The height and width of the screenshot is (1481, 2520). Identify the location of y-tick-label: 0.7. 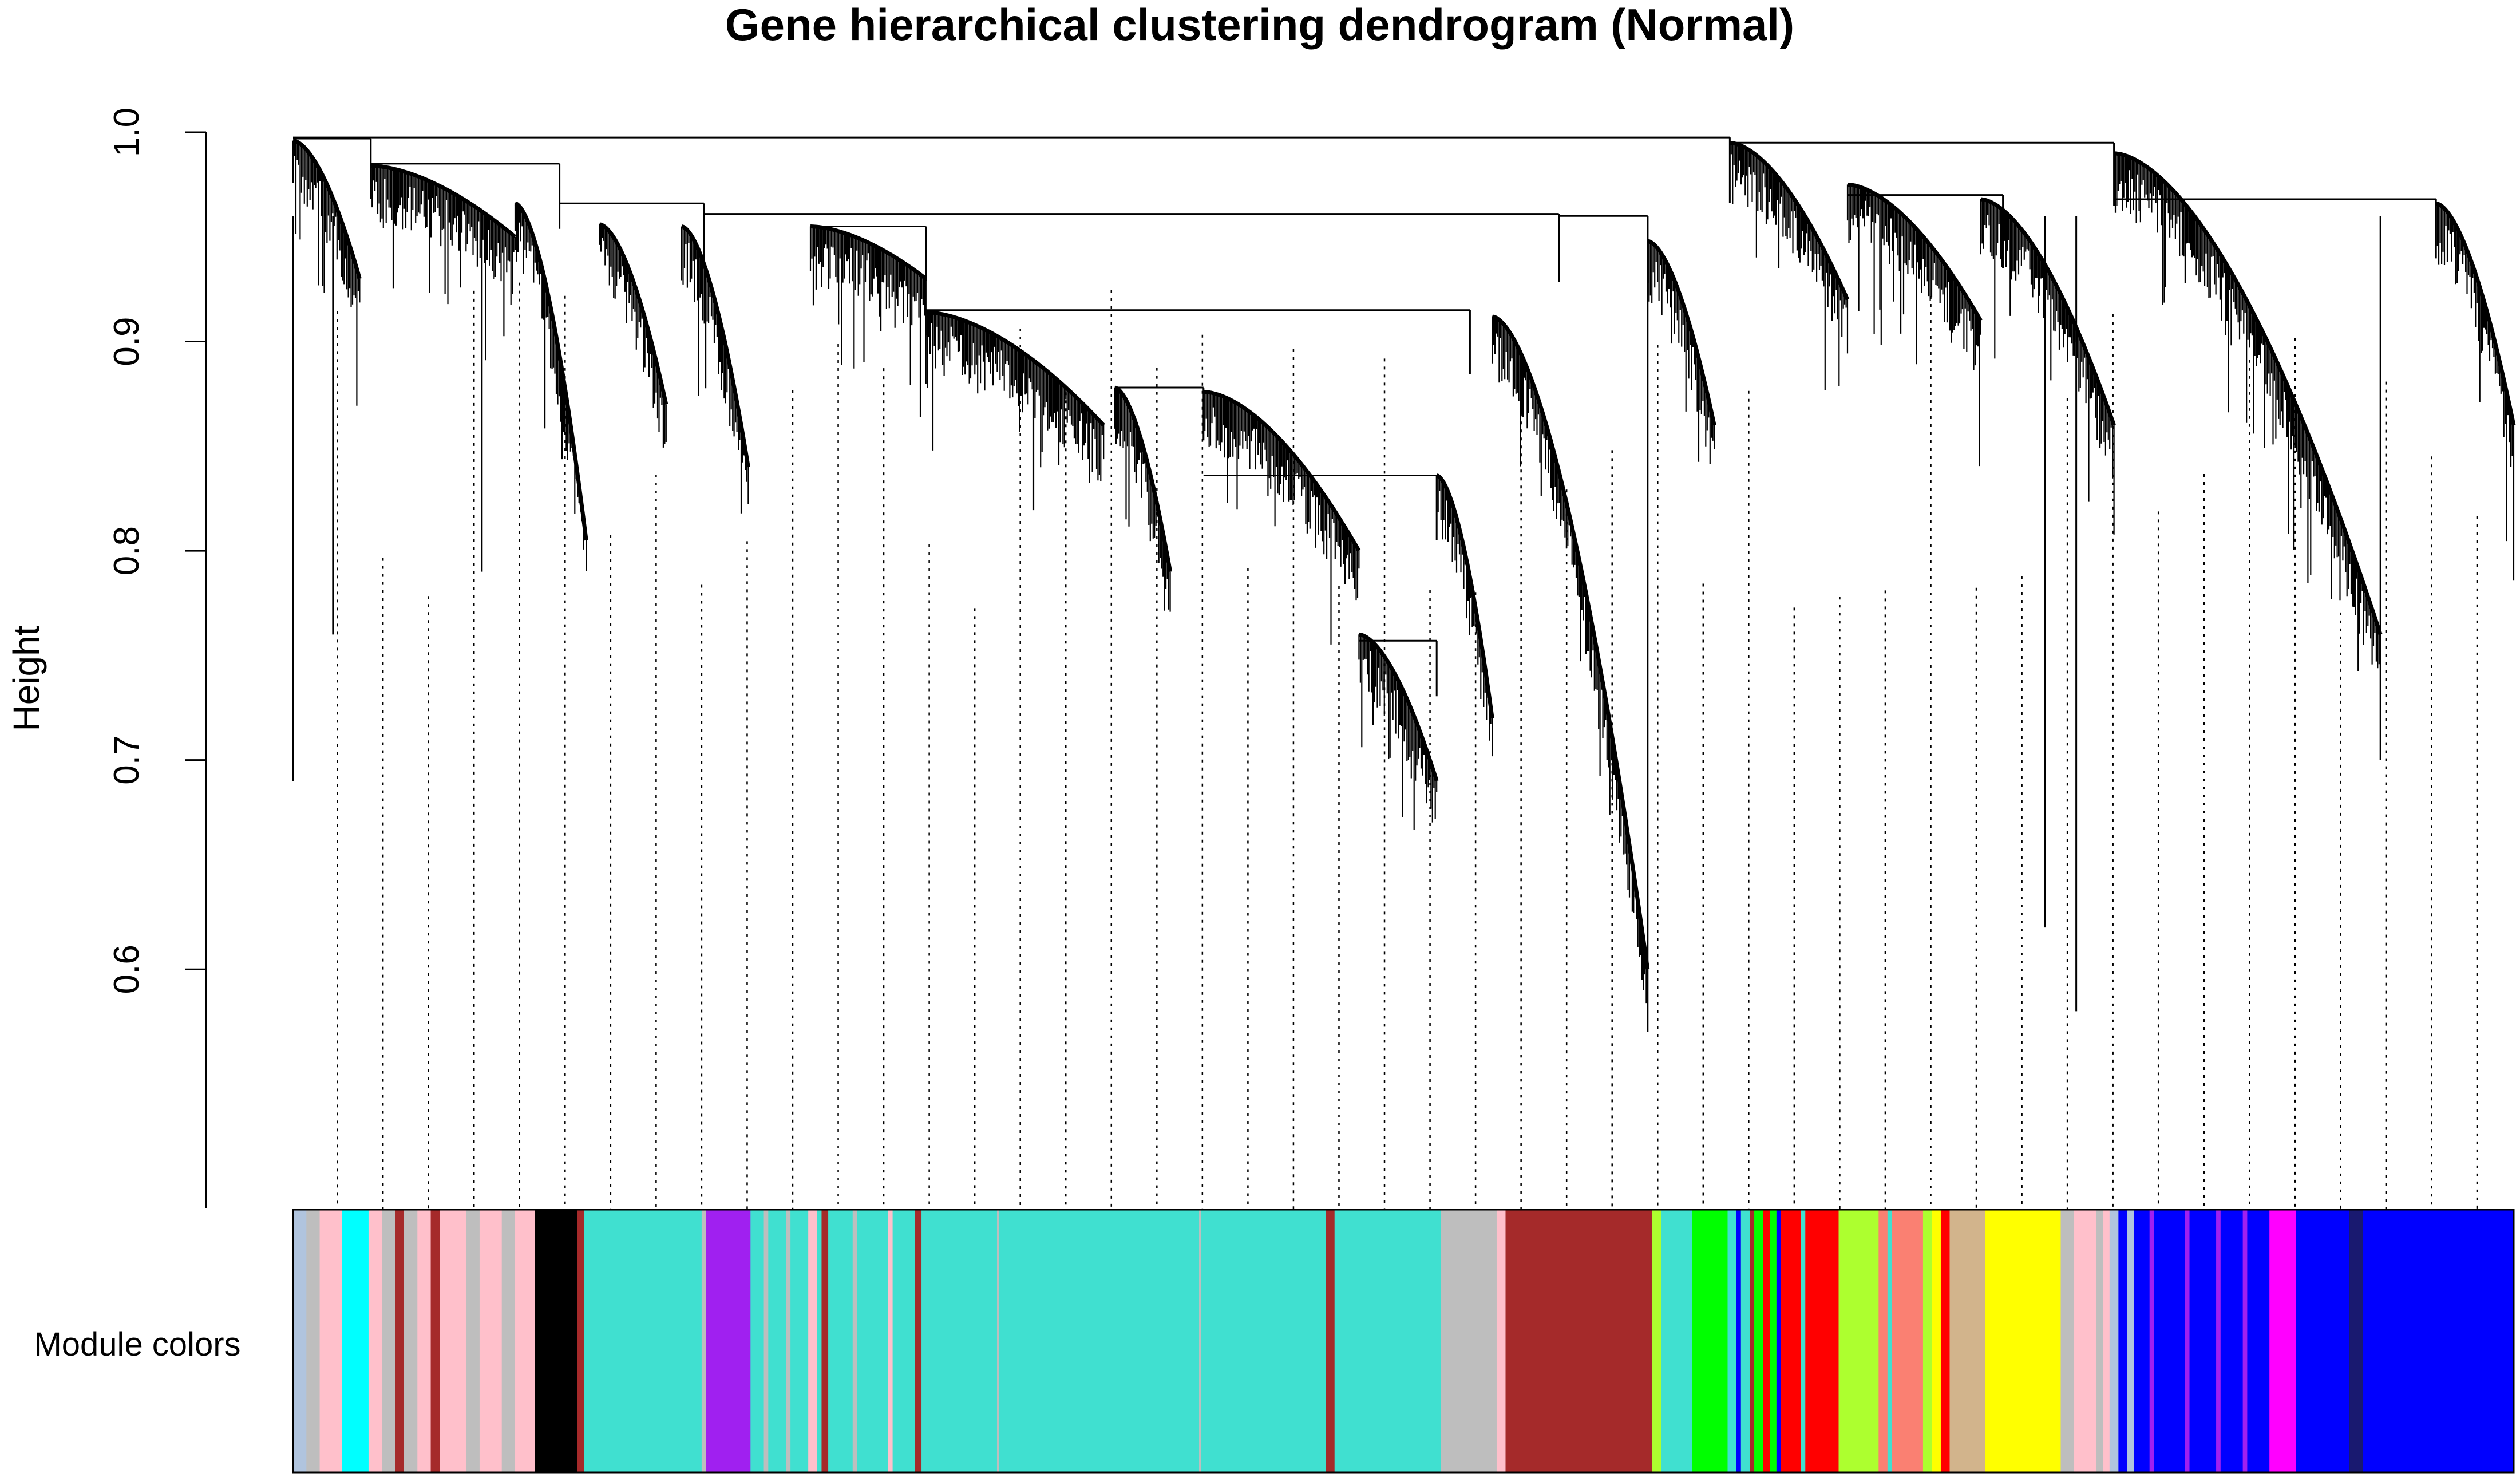
(127, 760).